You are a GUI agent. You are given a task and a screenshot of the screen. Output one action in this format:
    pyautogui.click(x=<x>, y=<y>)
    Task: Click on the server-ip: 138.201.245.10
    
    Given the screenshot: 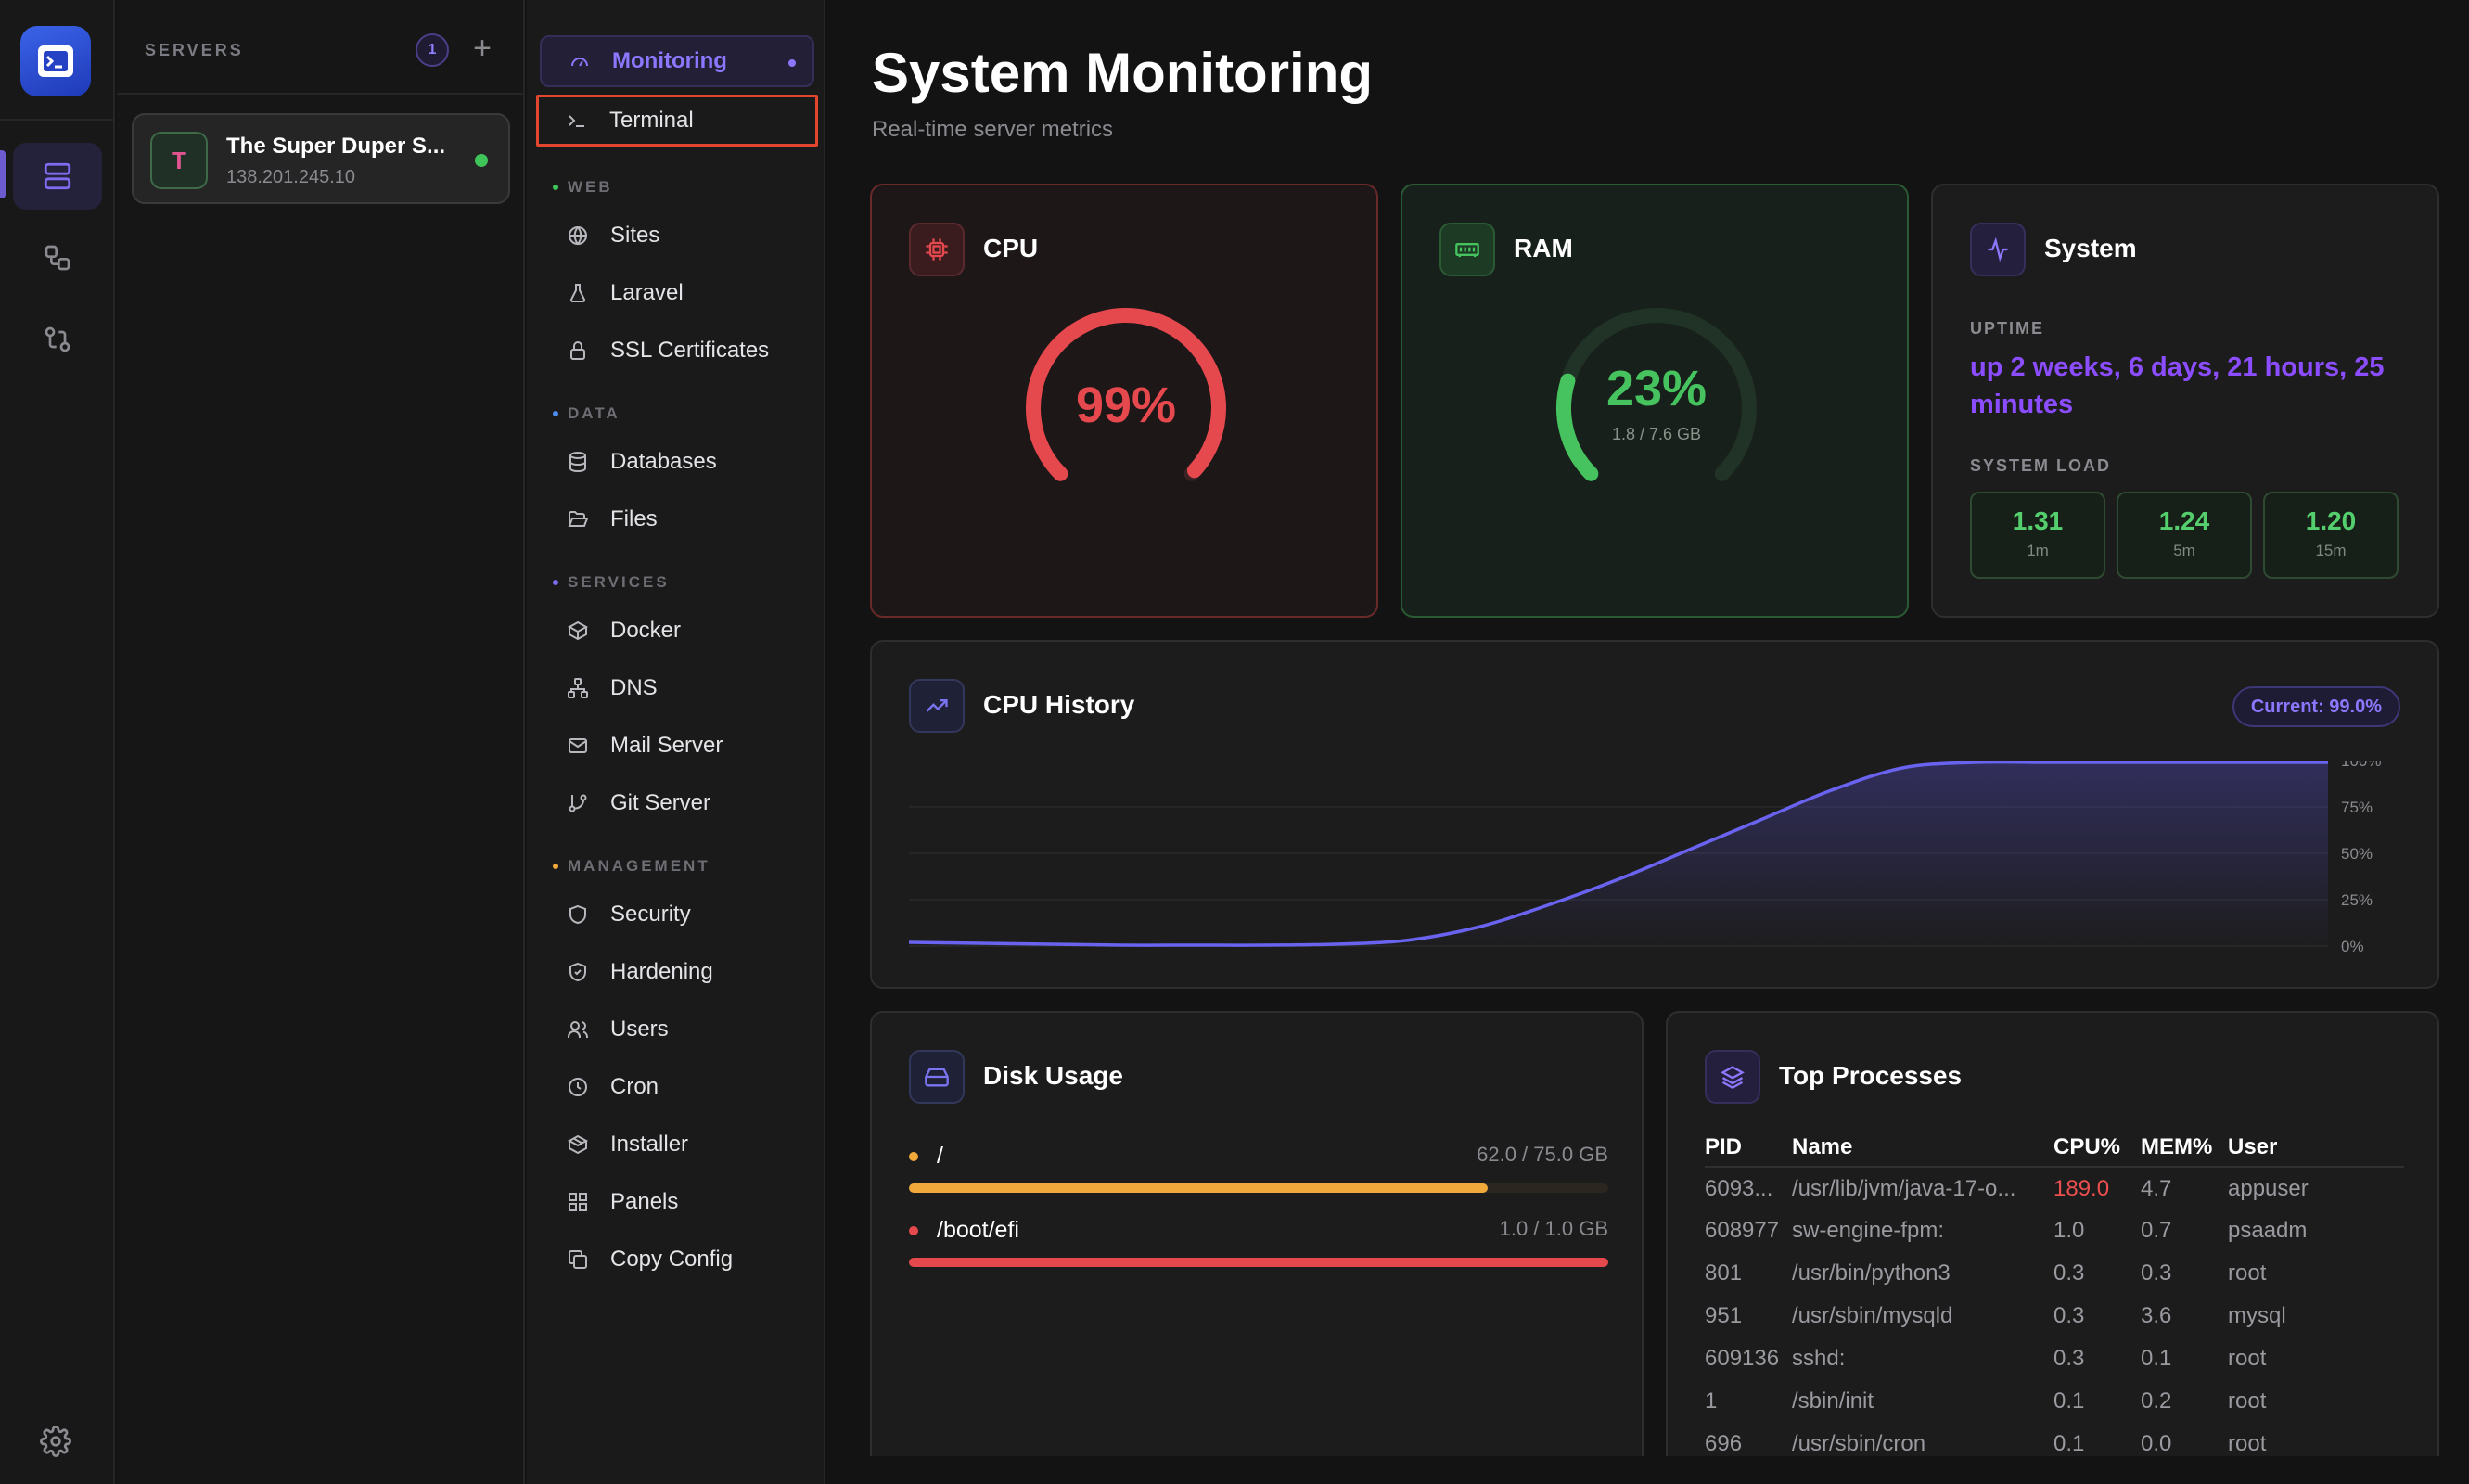 What is the action you would take?
    pyautogui.click(x=291, y=177)
    